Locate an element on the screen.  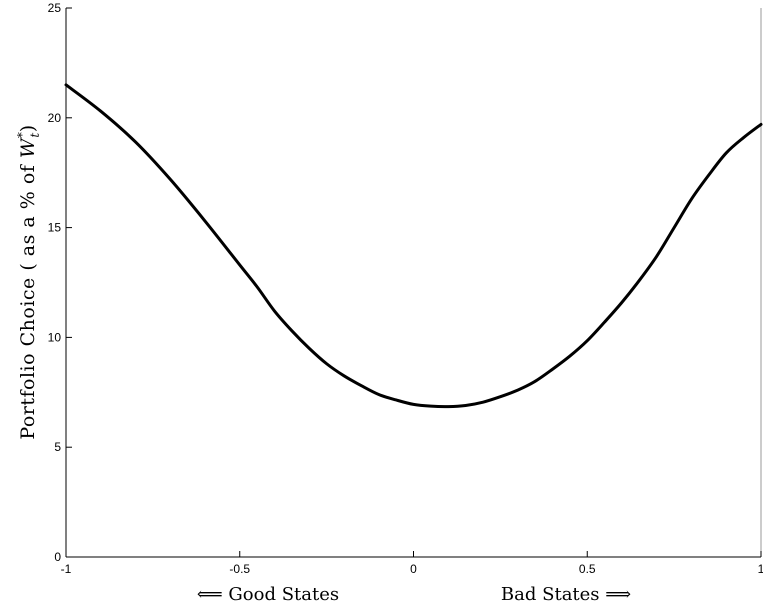
y-axis-title-suffix: ) is located at coordinates (28, 128).